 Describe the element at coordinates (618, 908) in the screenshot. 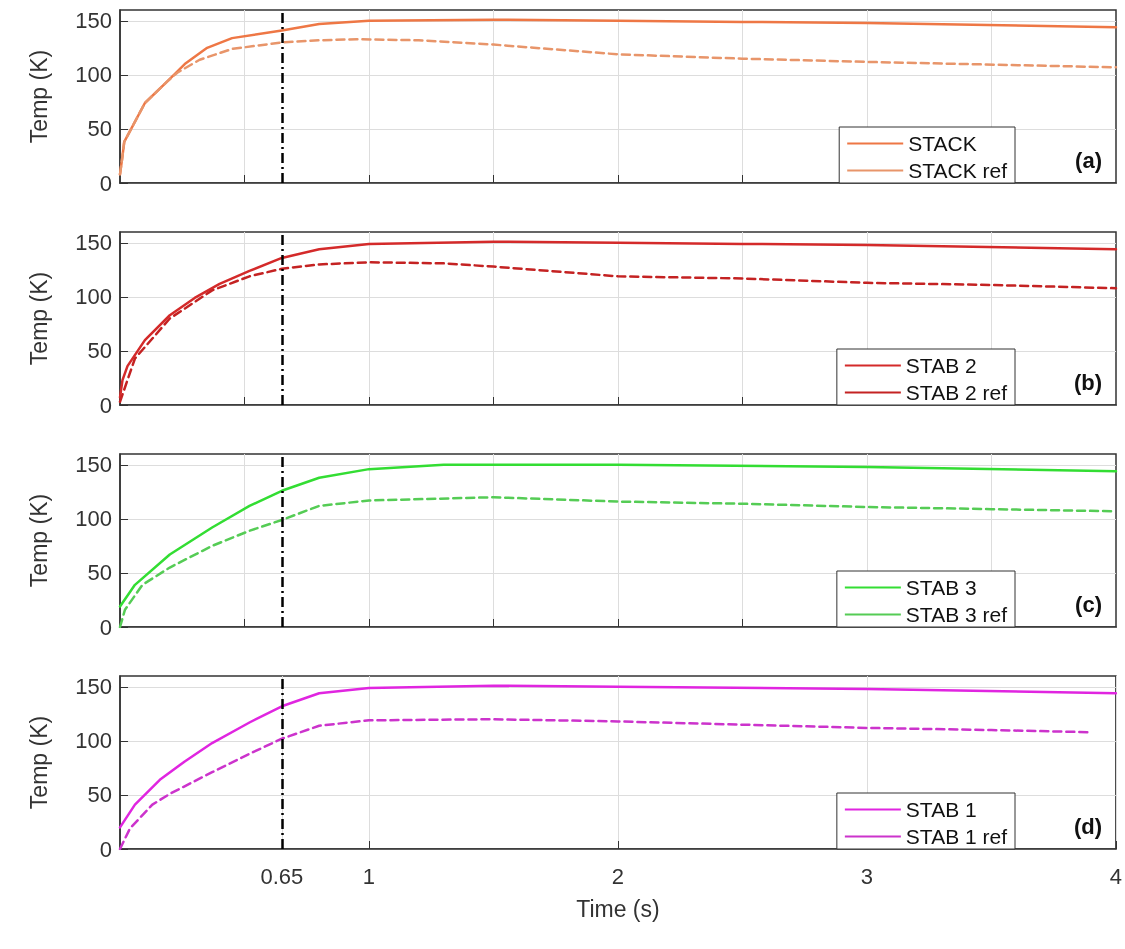

I see `x-axis-title: Time (s)` at that location.